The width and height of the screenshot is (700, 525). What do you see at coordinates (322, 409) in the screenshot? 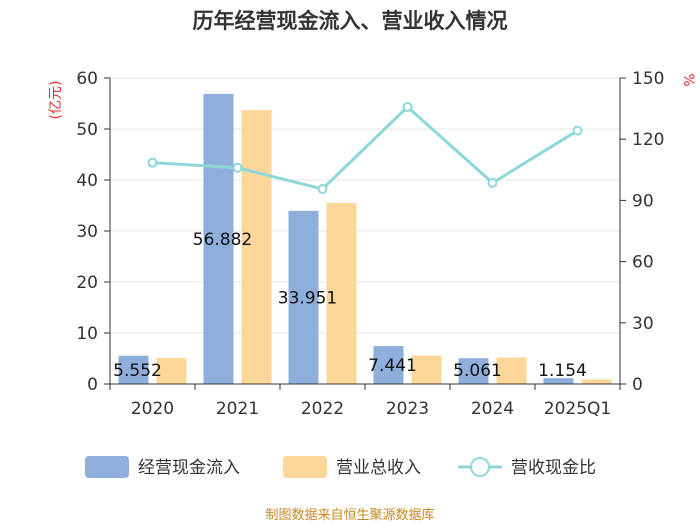
I see `x-tick-label: 2022` at bounding box center [322, 409].